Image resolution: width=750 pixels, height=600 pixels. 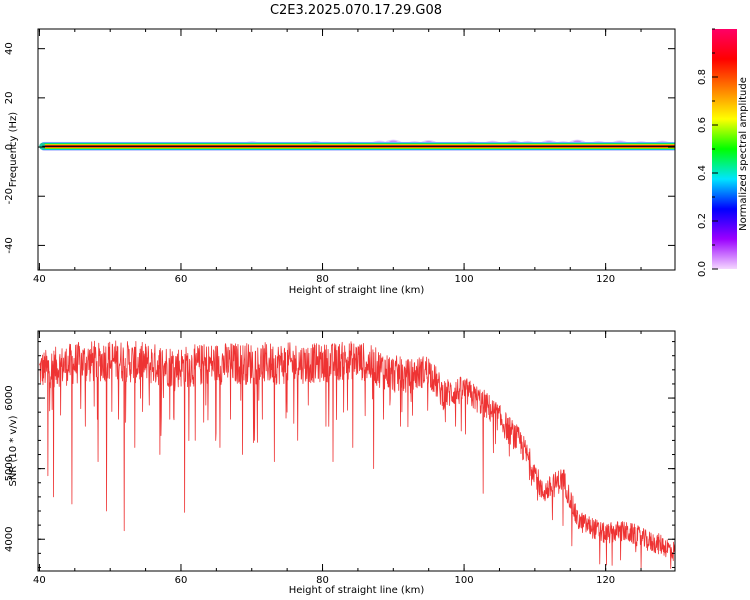 I want to click on snr-x-axis-label: Height of straight line (km), so click(x=357, y=590).